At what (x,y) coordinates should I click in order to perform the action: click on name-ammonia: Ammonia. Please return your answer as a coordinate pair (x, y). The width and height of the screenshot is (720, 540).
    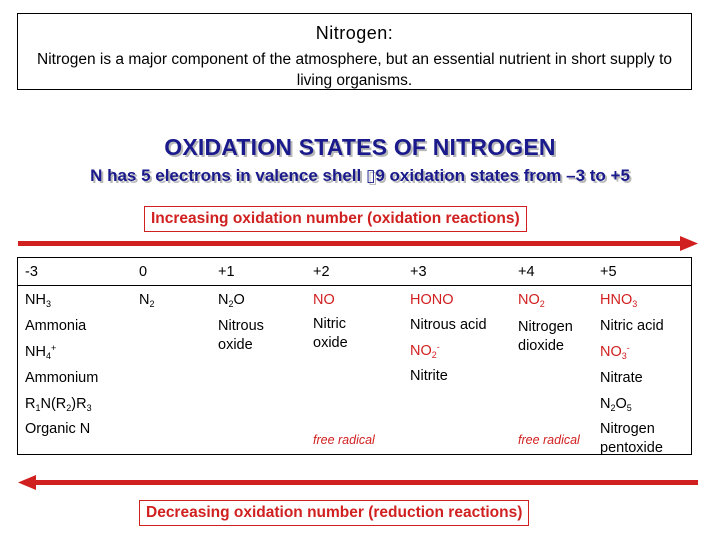
    Looking at the image, I should click on (56, 326).